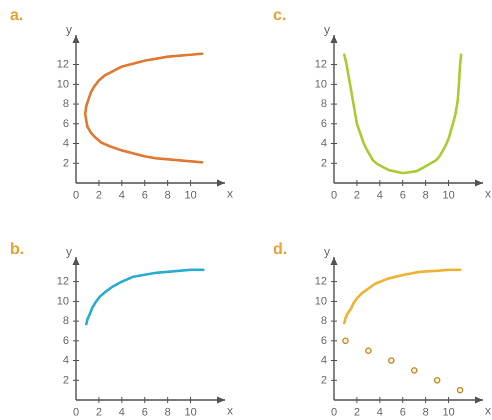 The width and height of the screenshot is (492, 420). Describe the element at coordinates (280, 249) in the screenshot. I see `chart-title: d.` at that location.